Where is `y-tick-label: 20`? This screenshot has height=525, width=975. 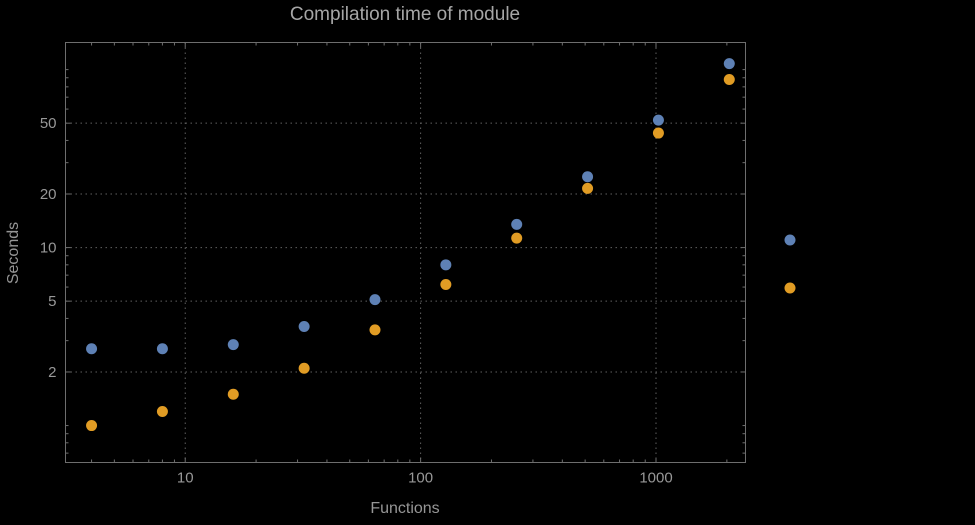 y-tick-label: 20 is located at coordinates (48, 194).